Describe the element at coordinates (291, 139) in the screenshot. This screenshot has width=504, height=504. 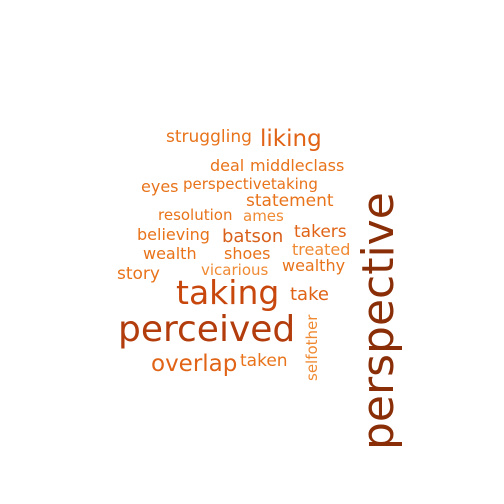
I see `word-liking: liking` at that location.